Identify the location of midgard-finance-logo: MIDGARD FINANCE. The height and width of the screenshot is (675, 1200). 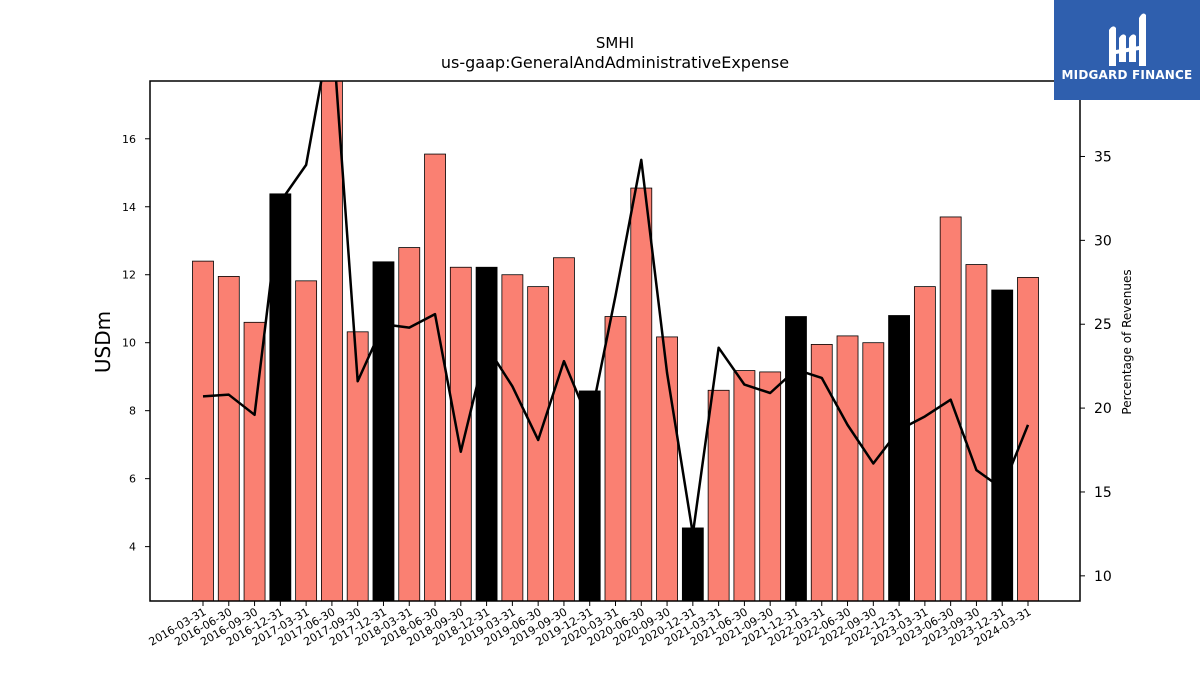
(1127, 50).